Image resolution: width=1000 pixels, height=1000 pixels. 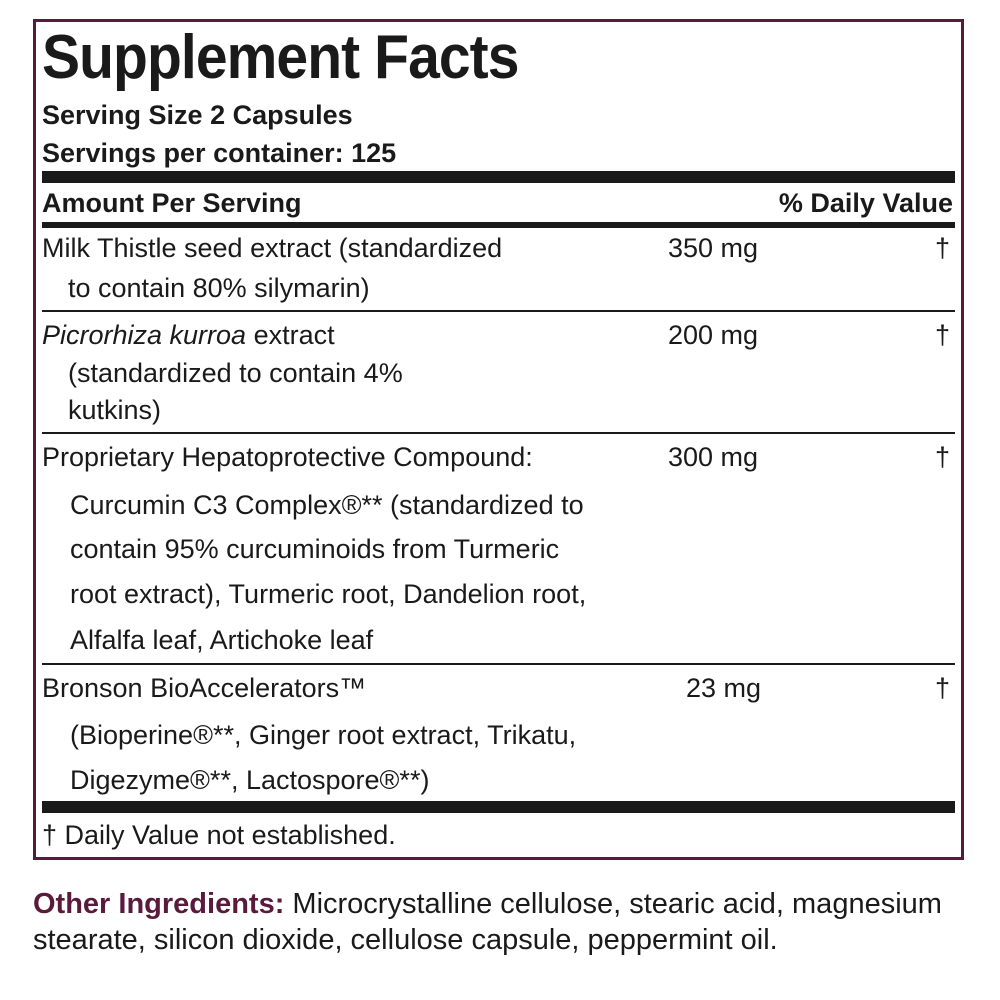 What do you see at coordinates (280, 57) in the screenshot?
I see `panel-title: Supplement Facts` at bounding box center [280, 57].